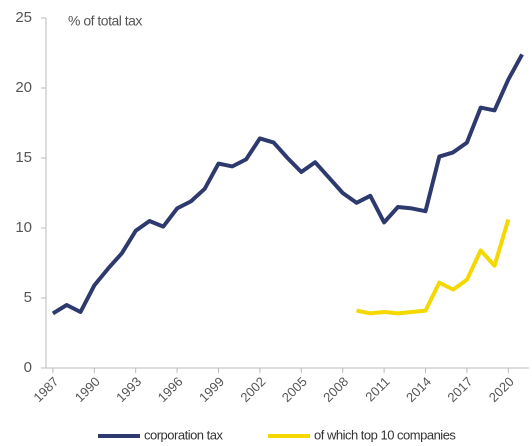  I want to click on x-tick-label: 2017, so click(459, 389).